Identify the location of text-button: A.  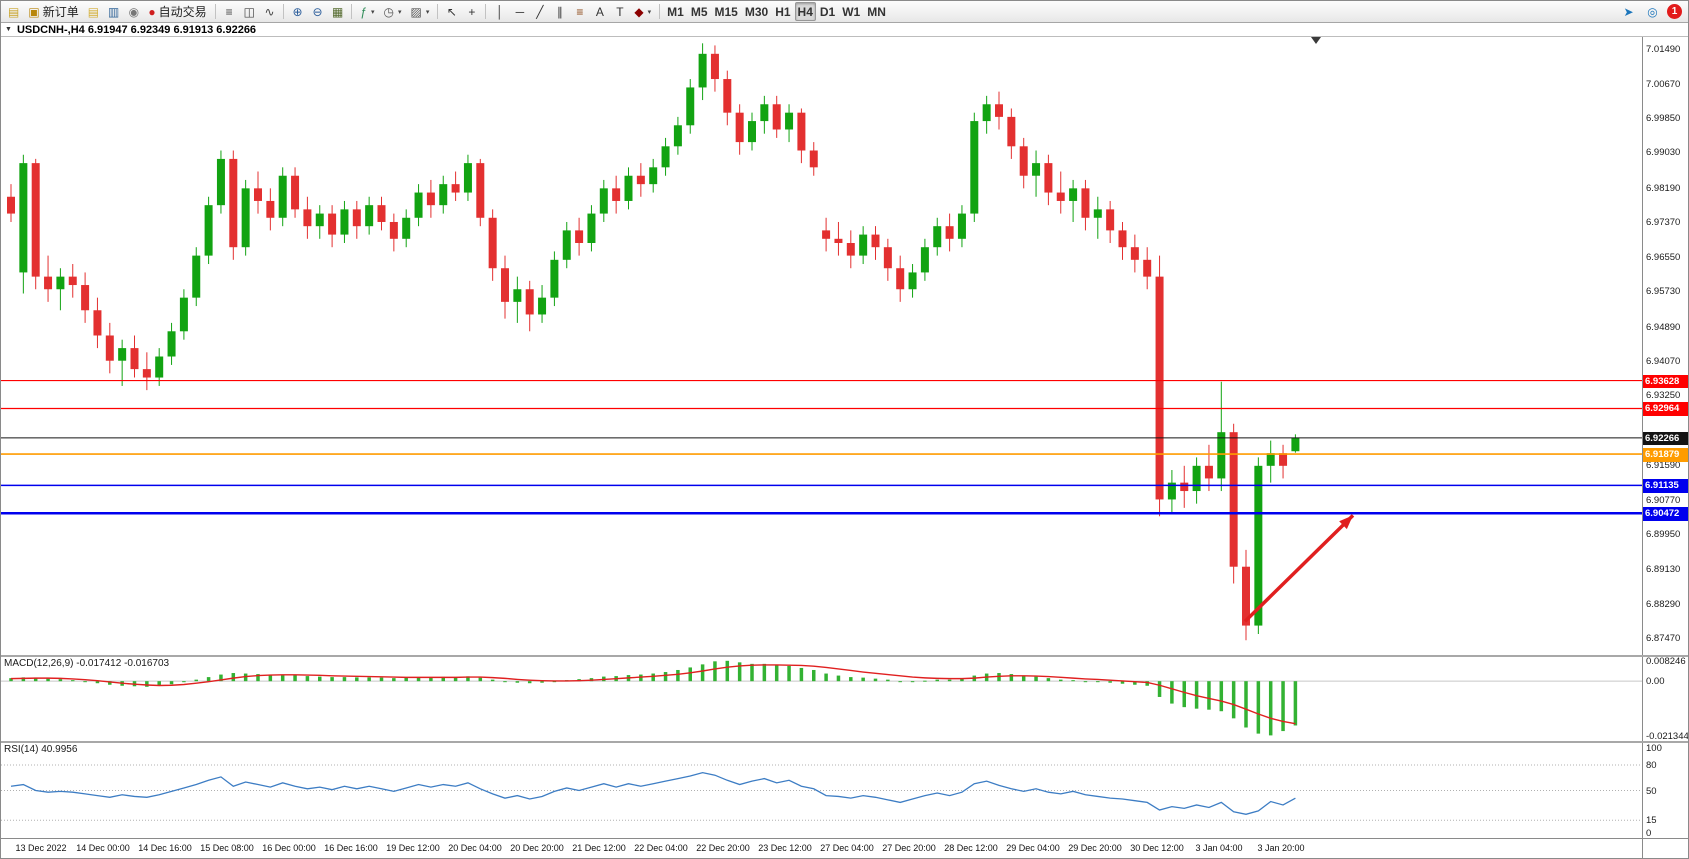
(599, 11).